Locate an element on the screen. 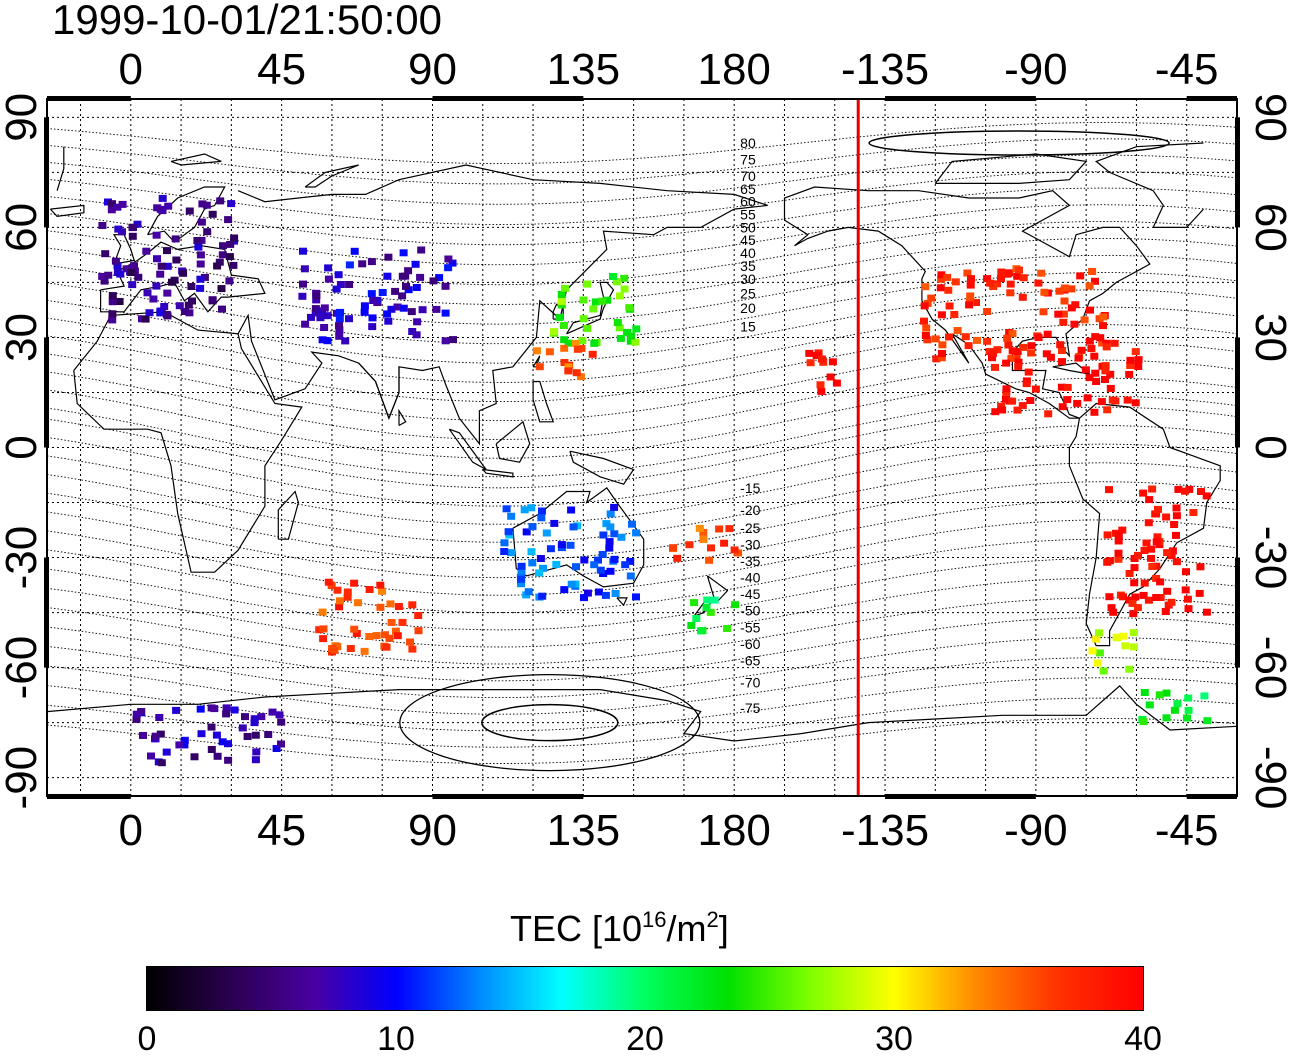  europe-coastline is located at coordinates (183, 277).